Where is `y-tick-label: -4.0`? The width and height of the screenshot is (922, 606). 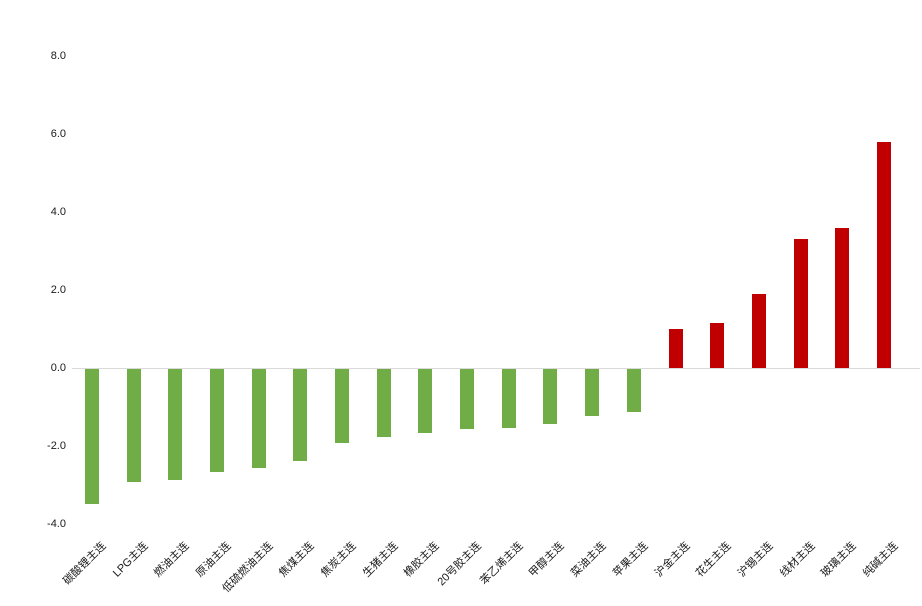 y-tick-label: -4.0 is located at coordinates (56, 524).